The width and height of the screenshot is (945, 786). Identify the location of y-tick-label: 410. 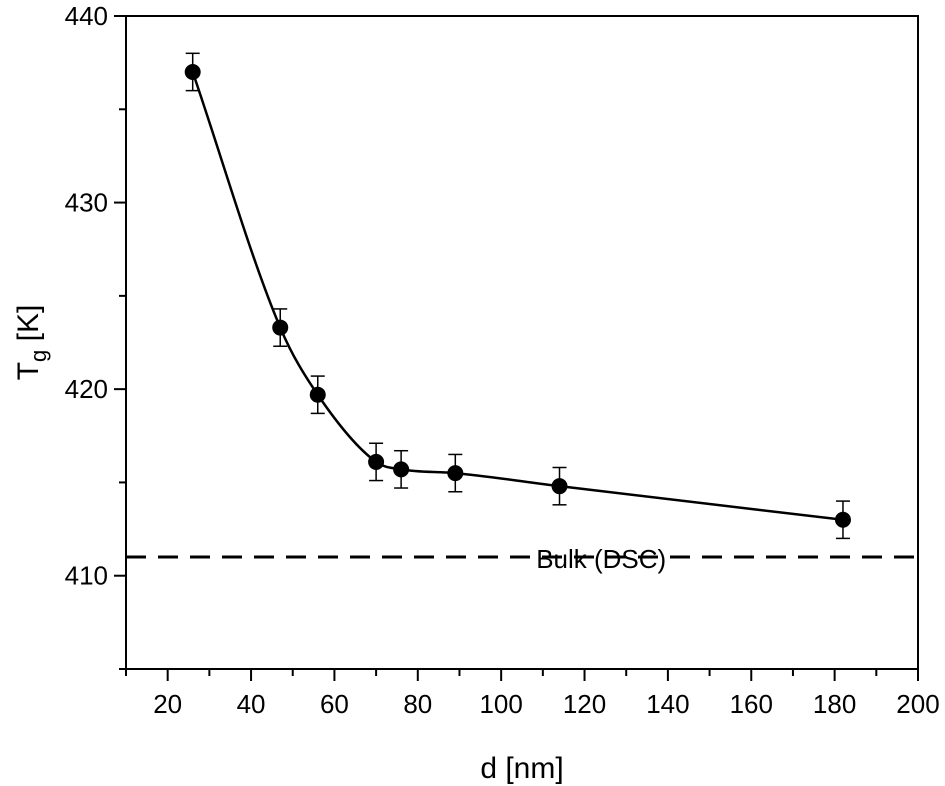
(86, 576).